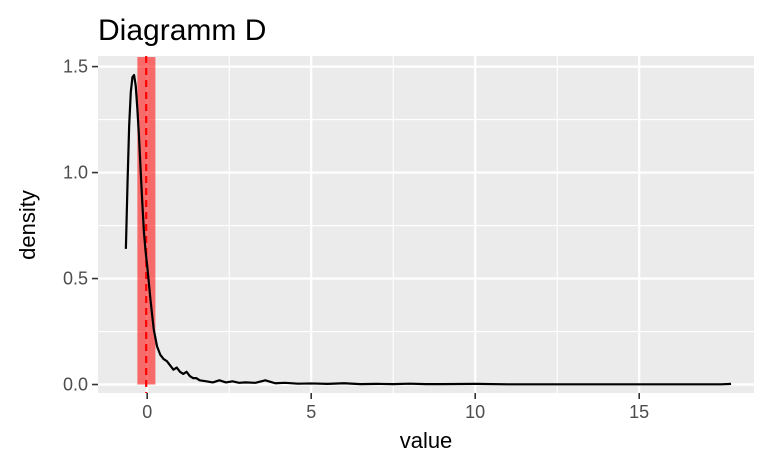 This screenshot has height=474, width=768. What do you see at coordinates (395, 407) in the screenshot?
I see `x-axis: 0 5 10 15` at bounding box center [395, 407].